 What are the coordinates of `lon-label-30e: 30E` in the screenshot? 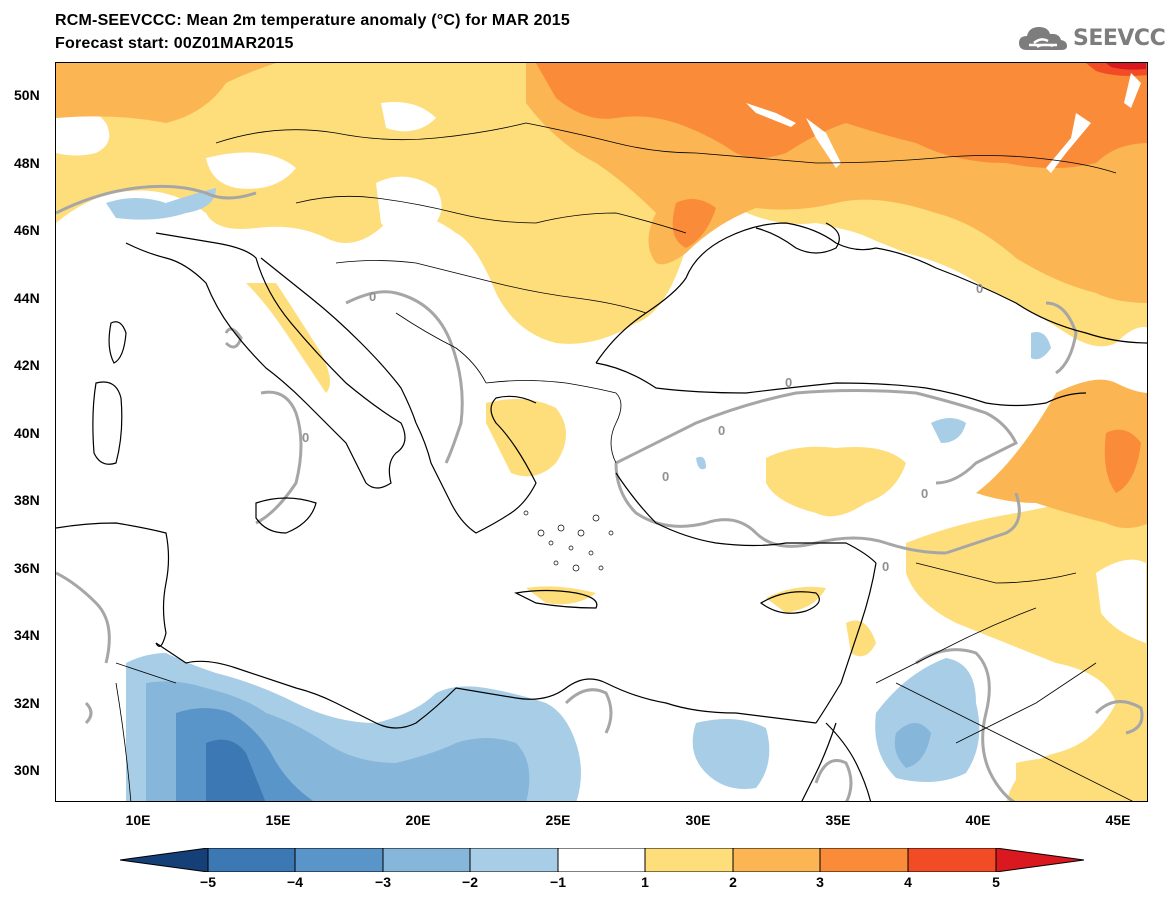 It's located at (698, 820).